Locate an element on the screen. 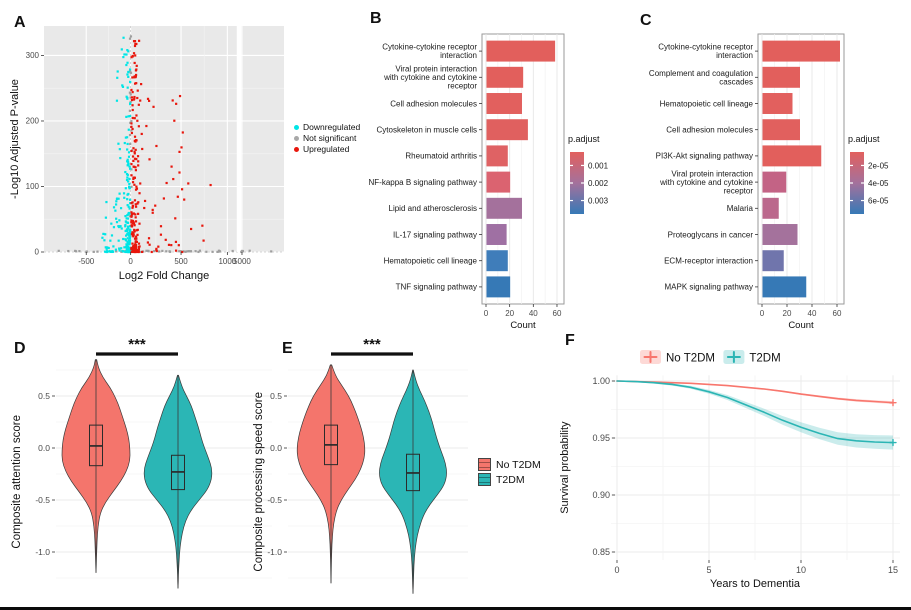 The height and width of the screenshot is (610, 911). svg-text: 15 is located at coordinates (893, 570).